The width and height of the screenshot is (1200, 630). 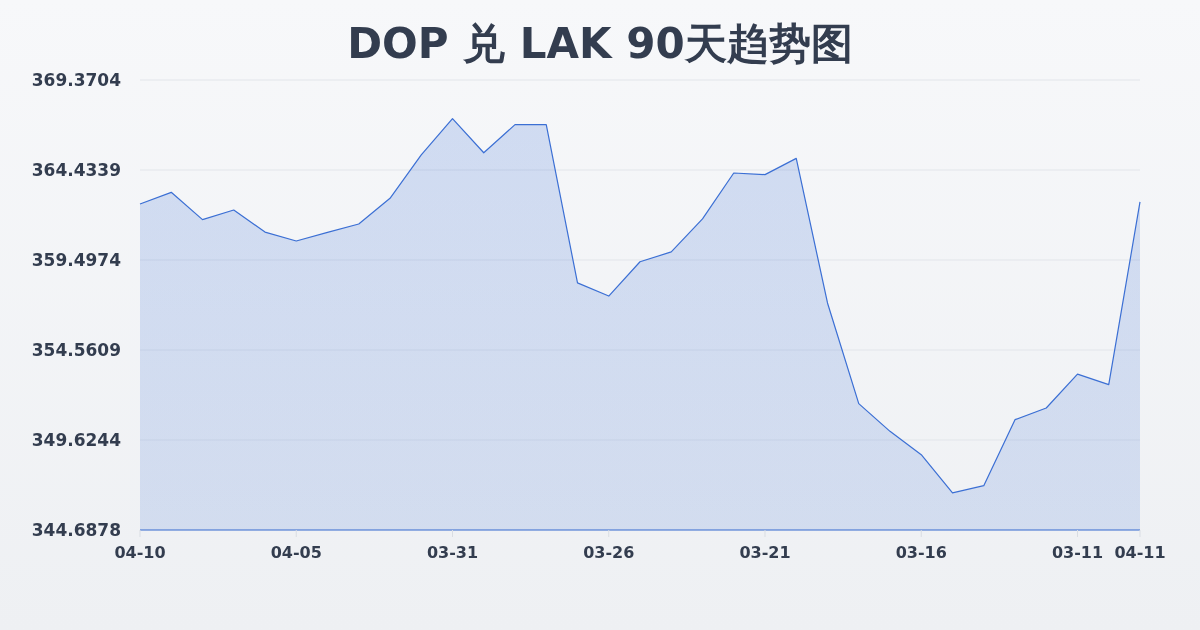 What do you see at coordinates (76, 80) in the screenshot?
I see `y-tick-label: 369.3704` at bounding box center [76, 80].